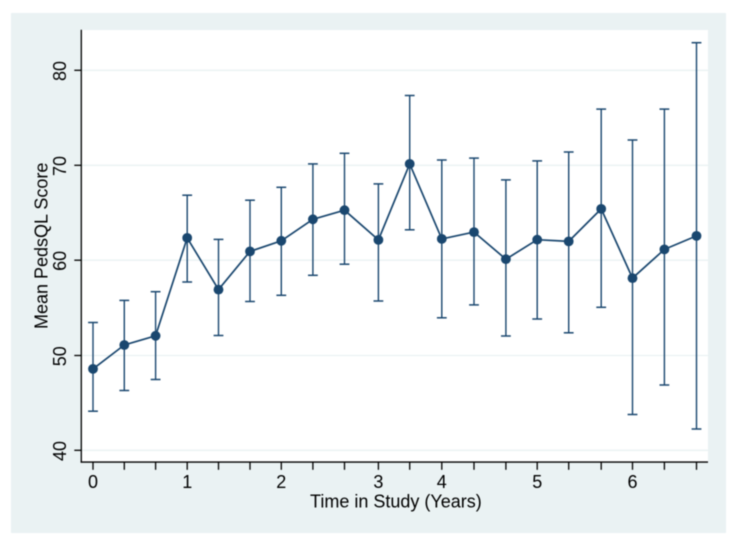 The height and width of the screenshot is (549, 738). Describe the element at coordinates (60, 71) in the screenshot. I see `svg-text: 80` at that location.